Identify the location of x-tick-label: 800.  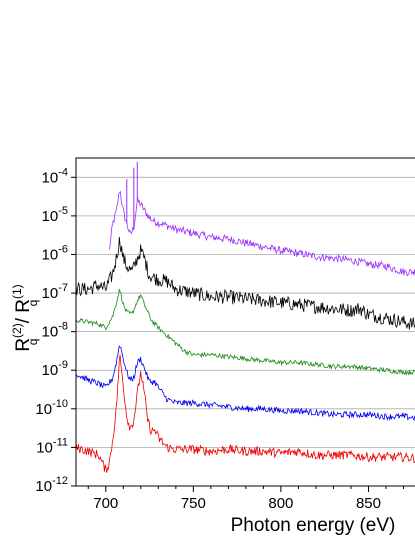
(280, 503).